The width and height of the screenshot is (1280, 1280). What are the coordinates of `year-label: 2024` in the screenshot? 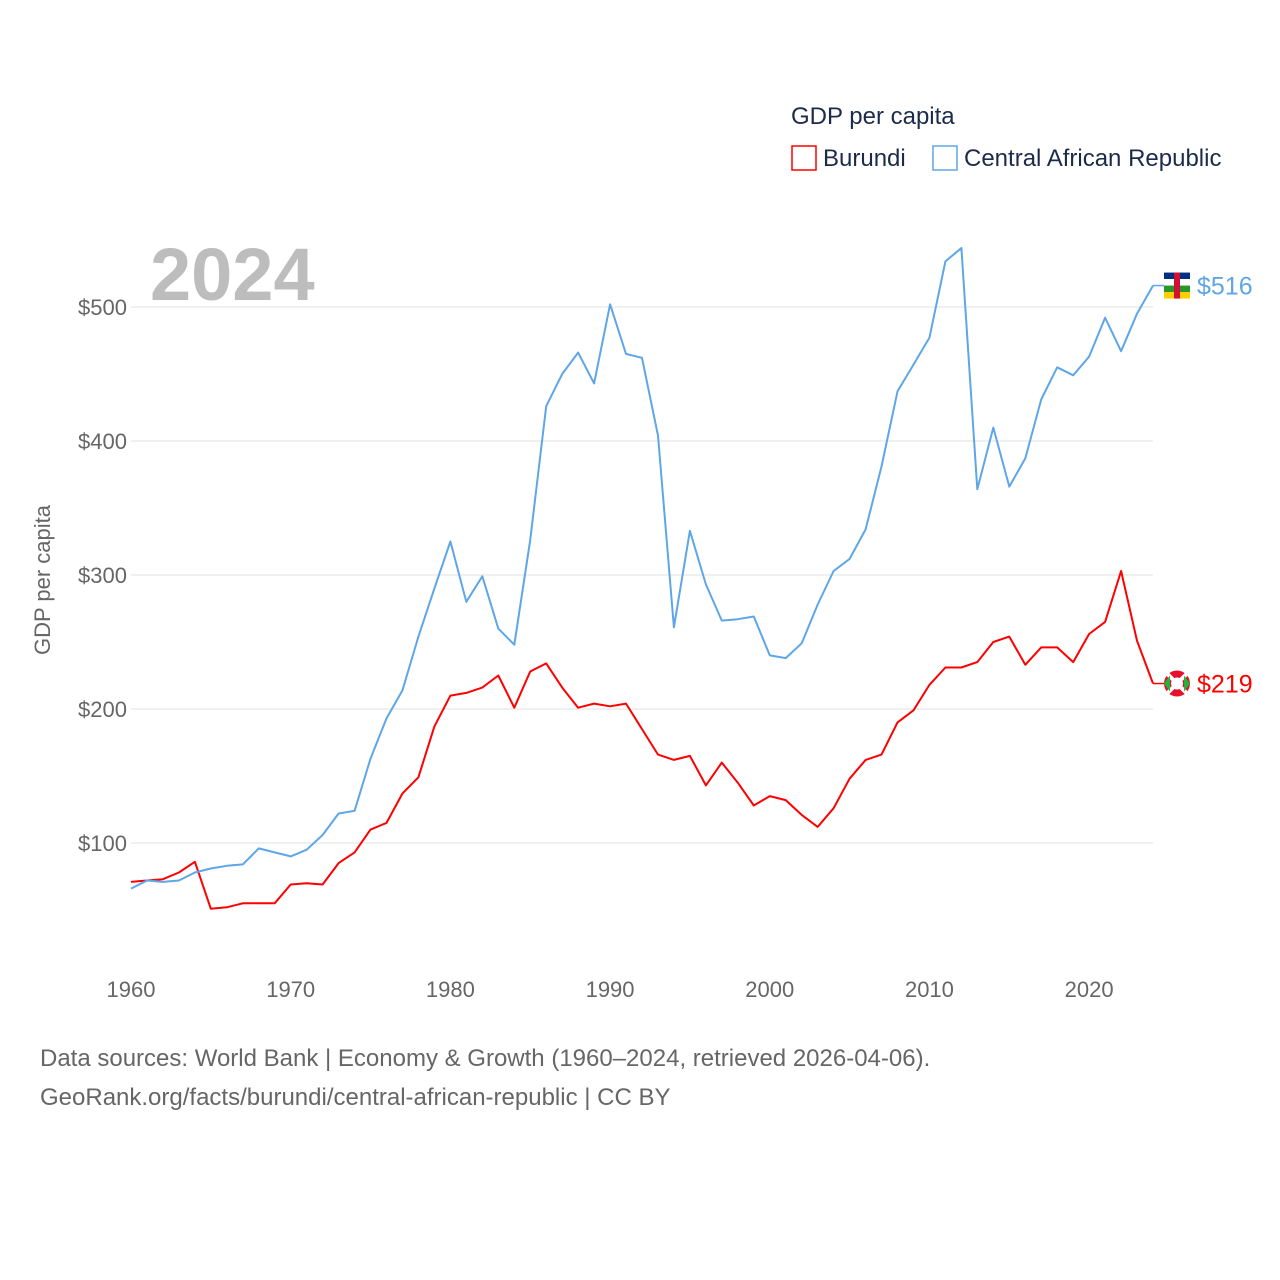 It's located at (232, 274).